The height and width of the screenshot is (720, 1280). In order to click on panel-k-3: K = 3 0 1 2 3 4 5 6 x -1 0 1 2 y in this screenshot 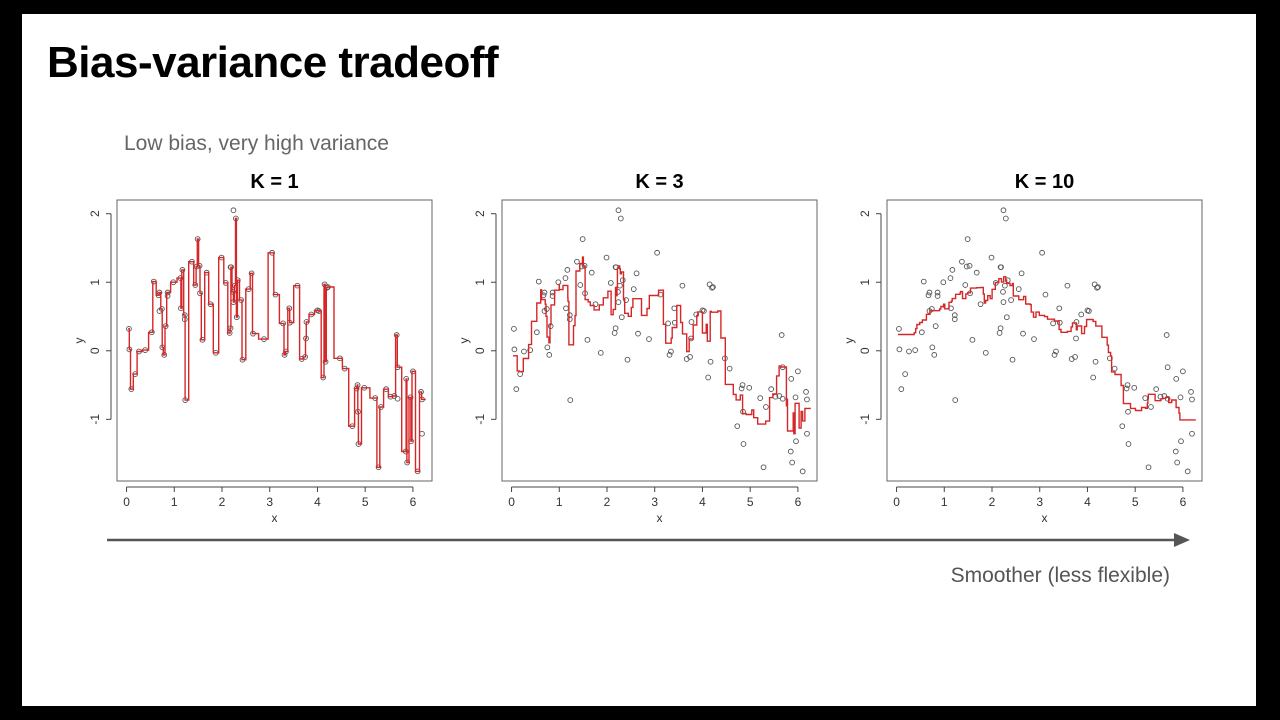, I will do `click(637, 348)`.